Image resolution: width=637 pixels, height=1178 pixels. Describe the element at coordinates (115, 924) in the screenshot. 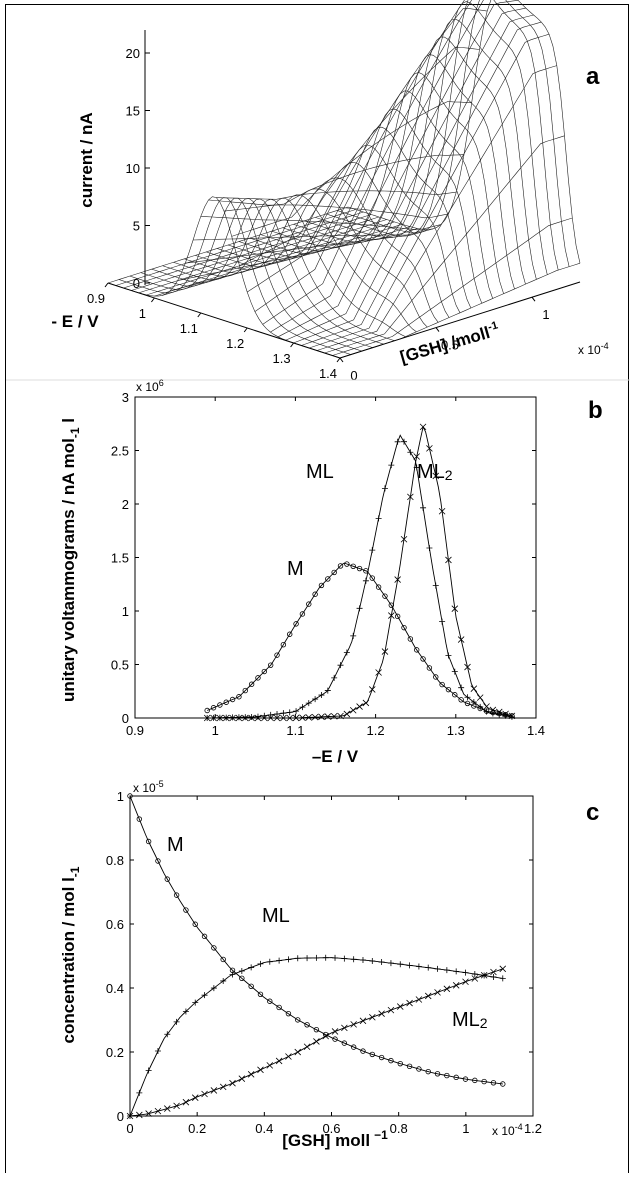

I see `panel-c-y-tick-label: 0.6` at that location.